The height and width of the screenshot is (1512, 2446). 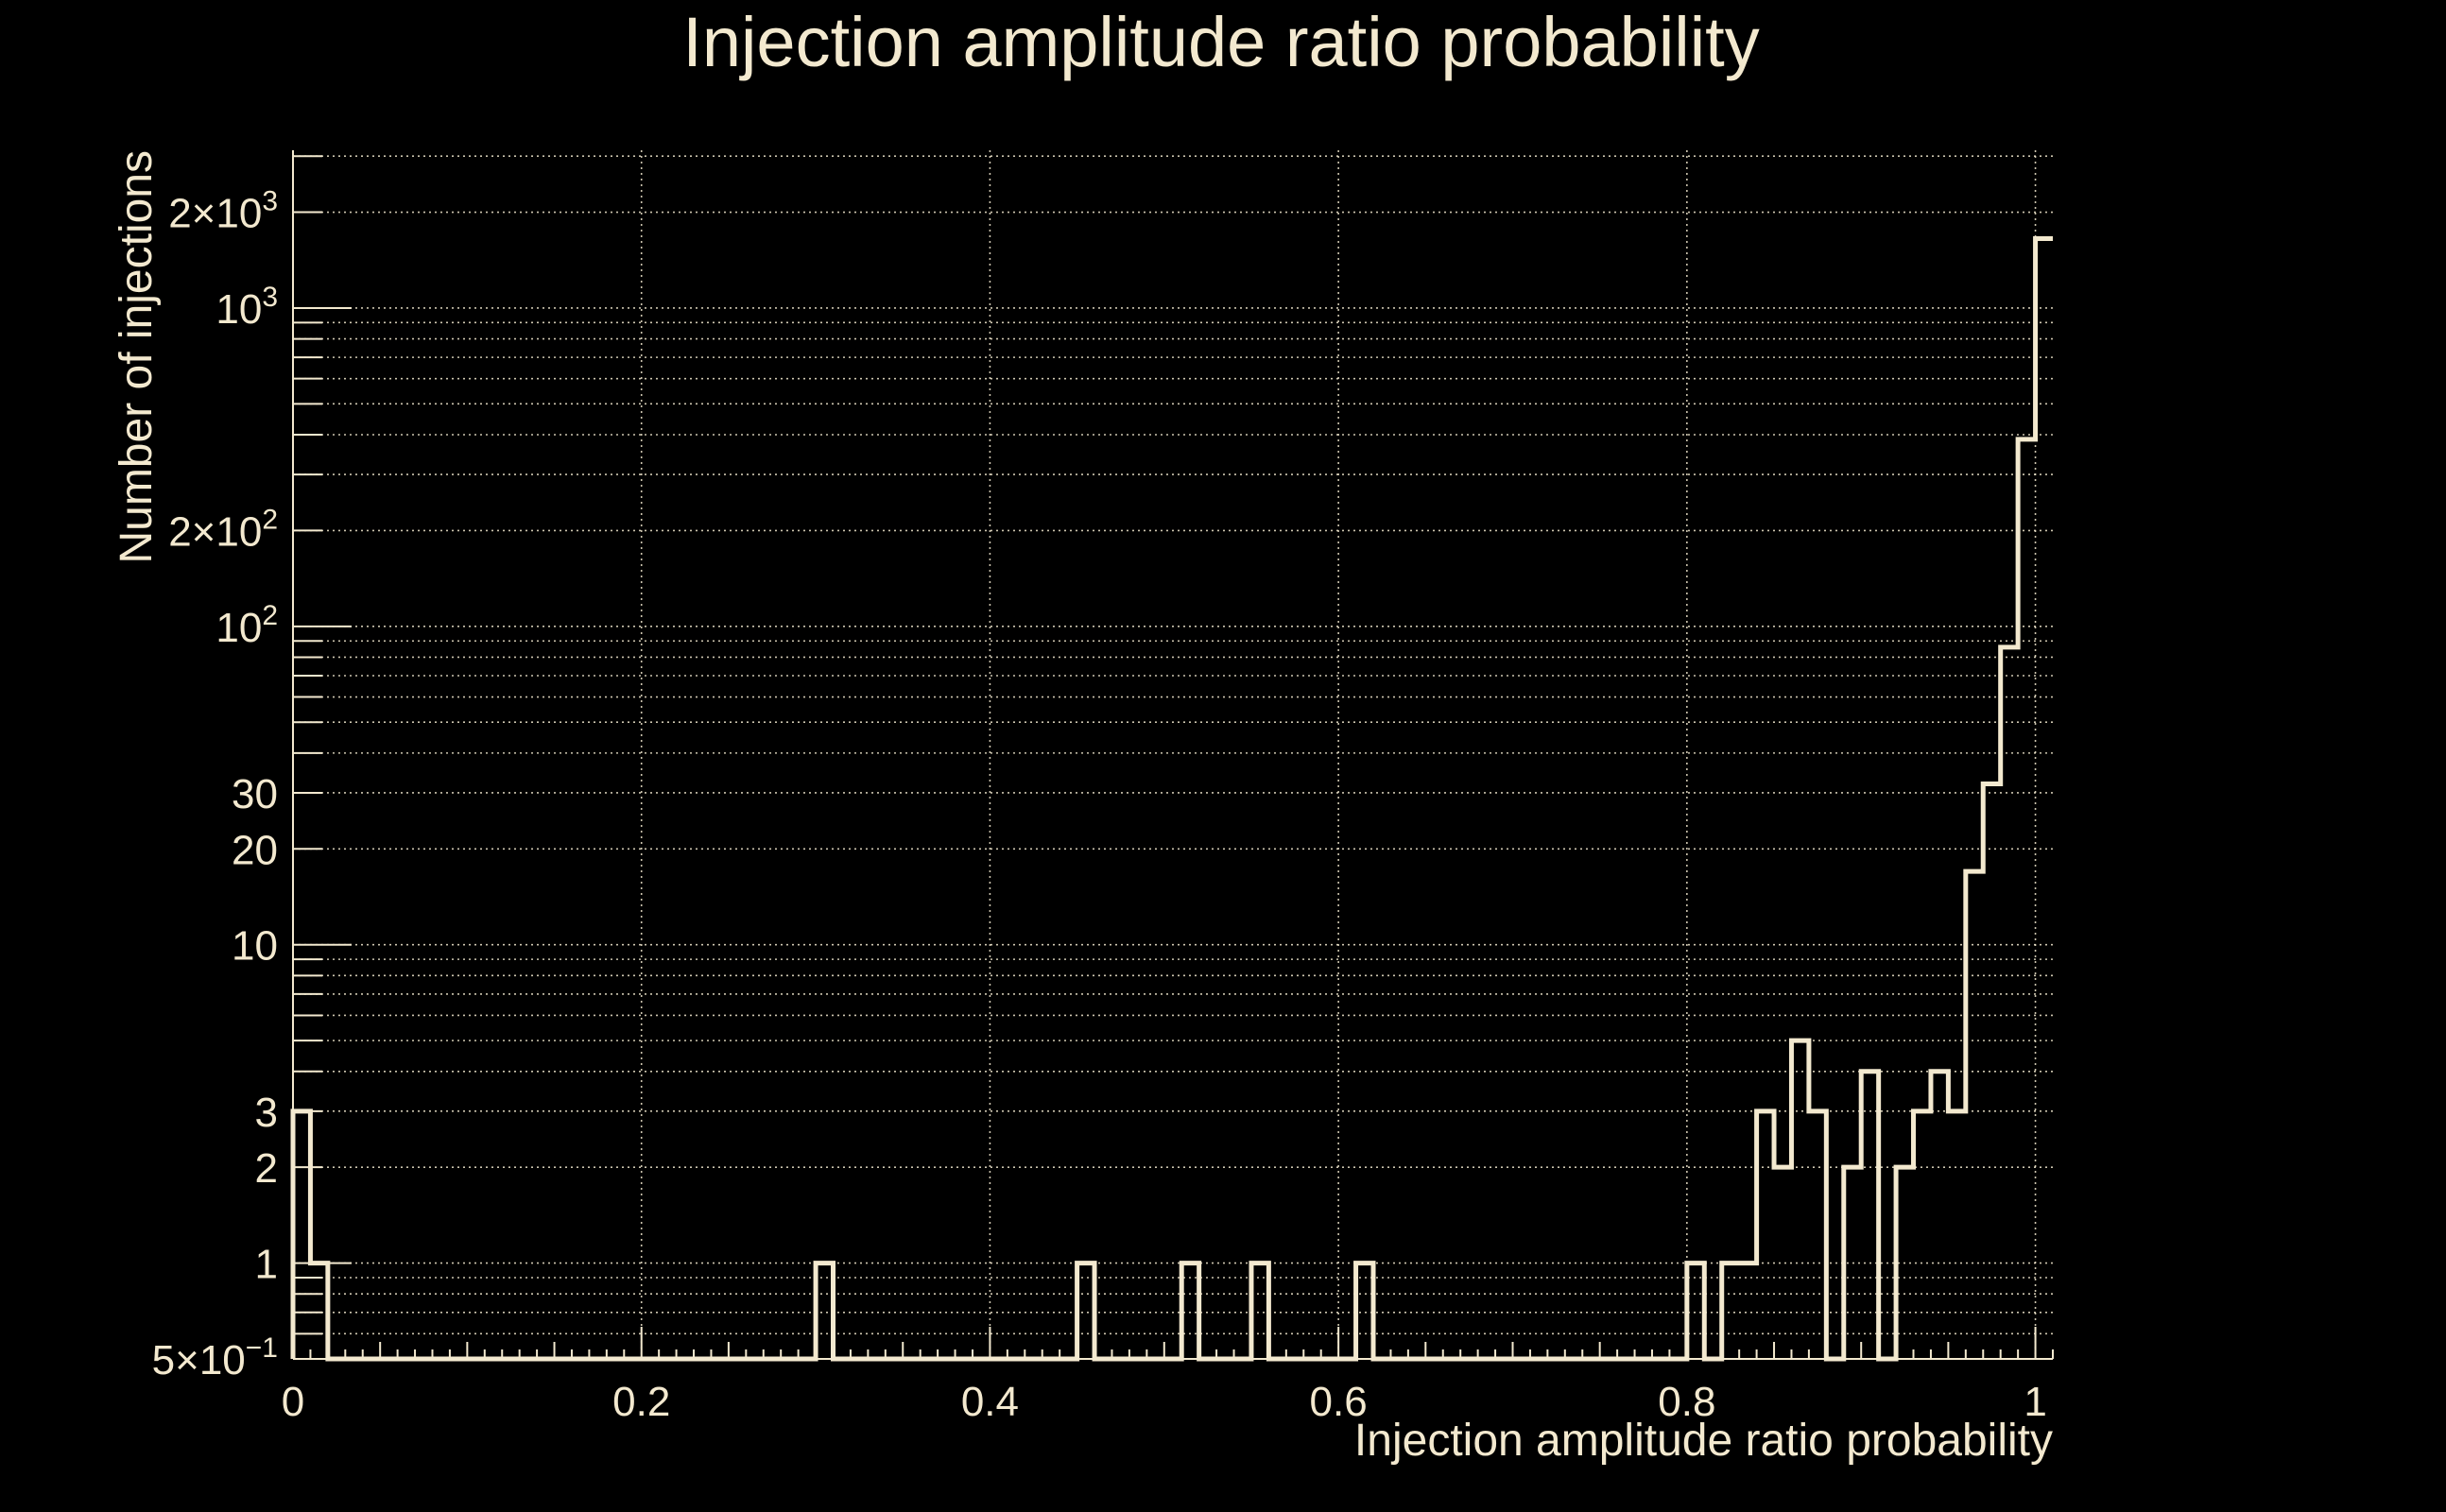 I want to click on x-tick-label: 0.4, so click(x=990, y=1402).